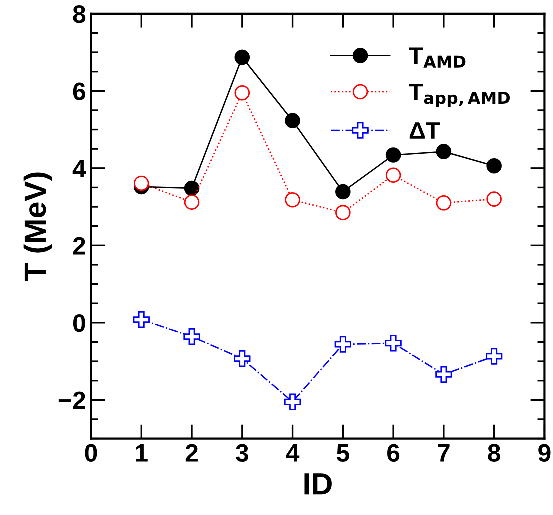 This screenshot has width=553, height=515. I want to click on x-tick-label: 4, so click(293, 453).